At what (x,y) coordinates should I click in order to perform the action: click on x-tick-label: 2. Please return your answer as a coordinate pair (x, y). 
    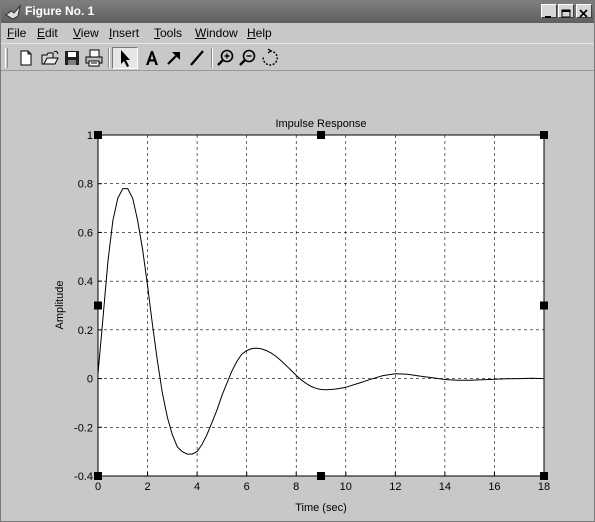
    Looking at the image, I should click on (147, 487).